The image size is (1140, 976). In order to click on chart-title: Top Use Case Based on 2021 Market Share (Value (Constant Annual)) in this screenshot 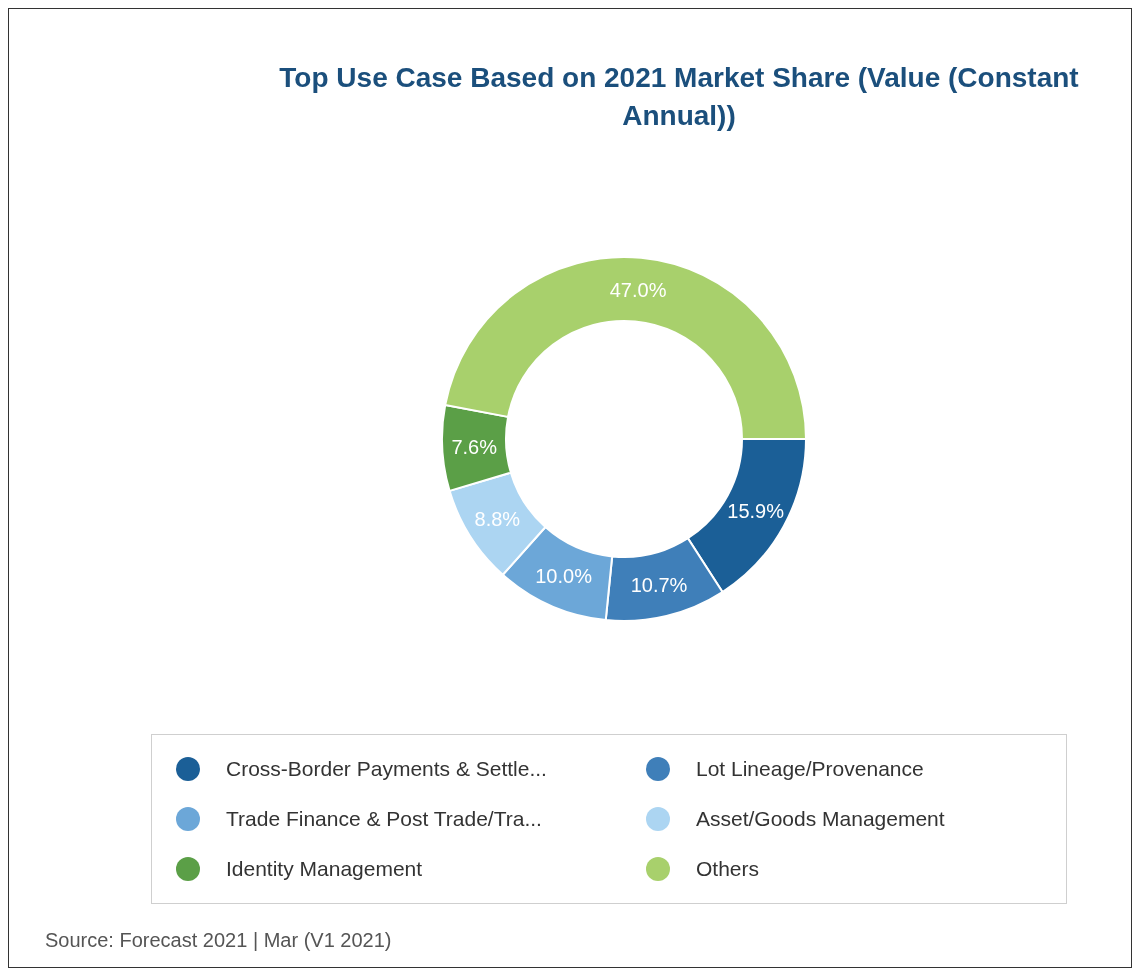, I will do `click(679, 97)`.